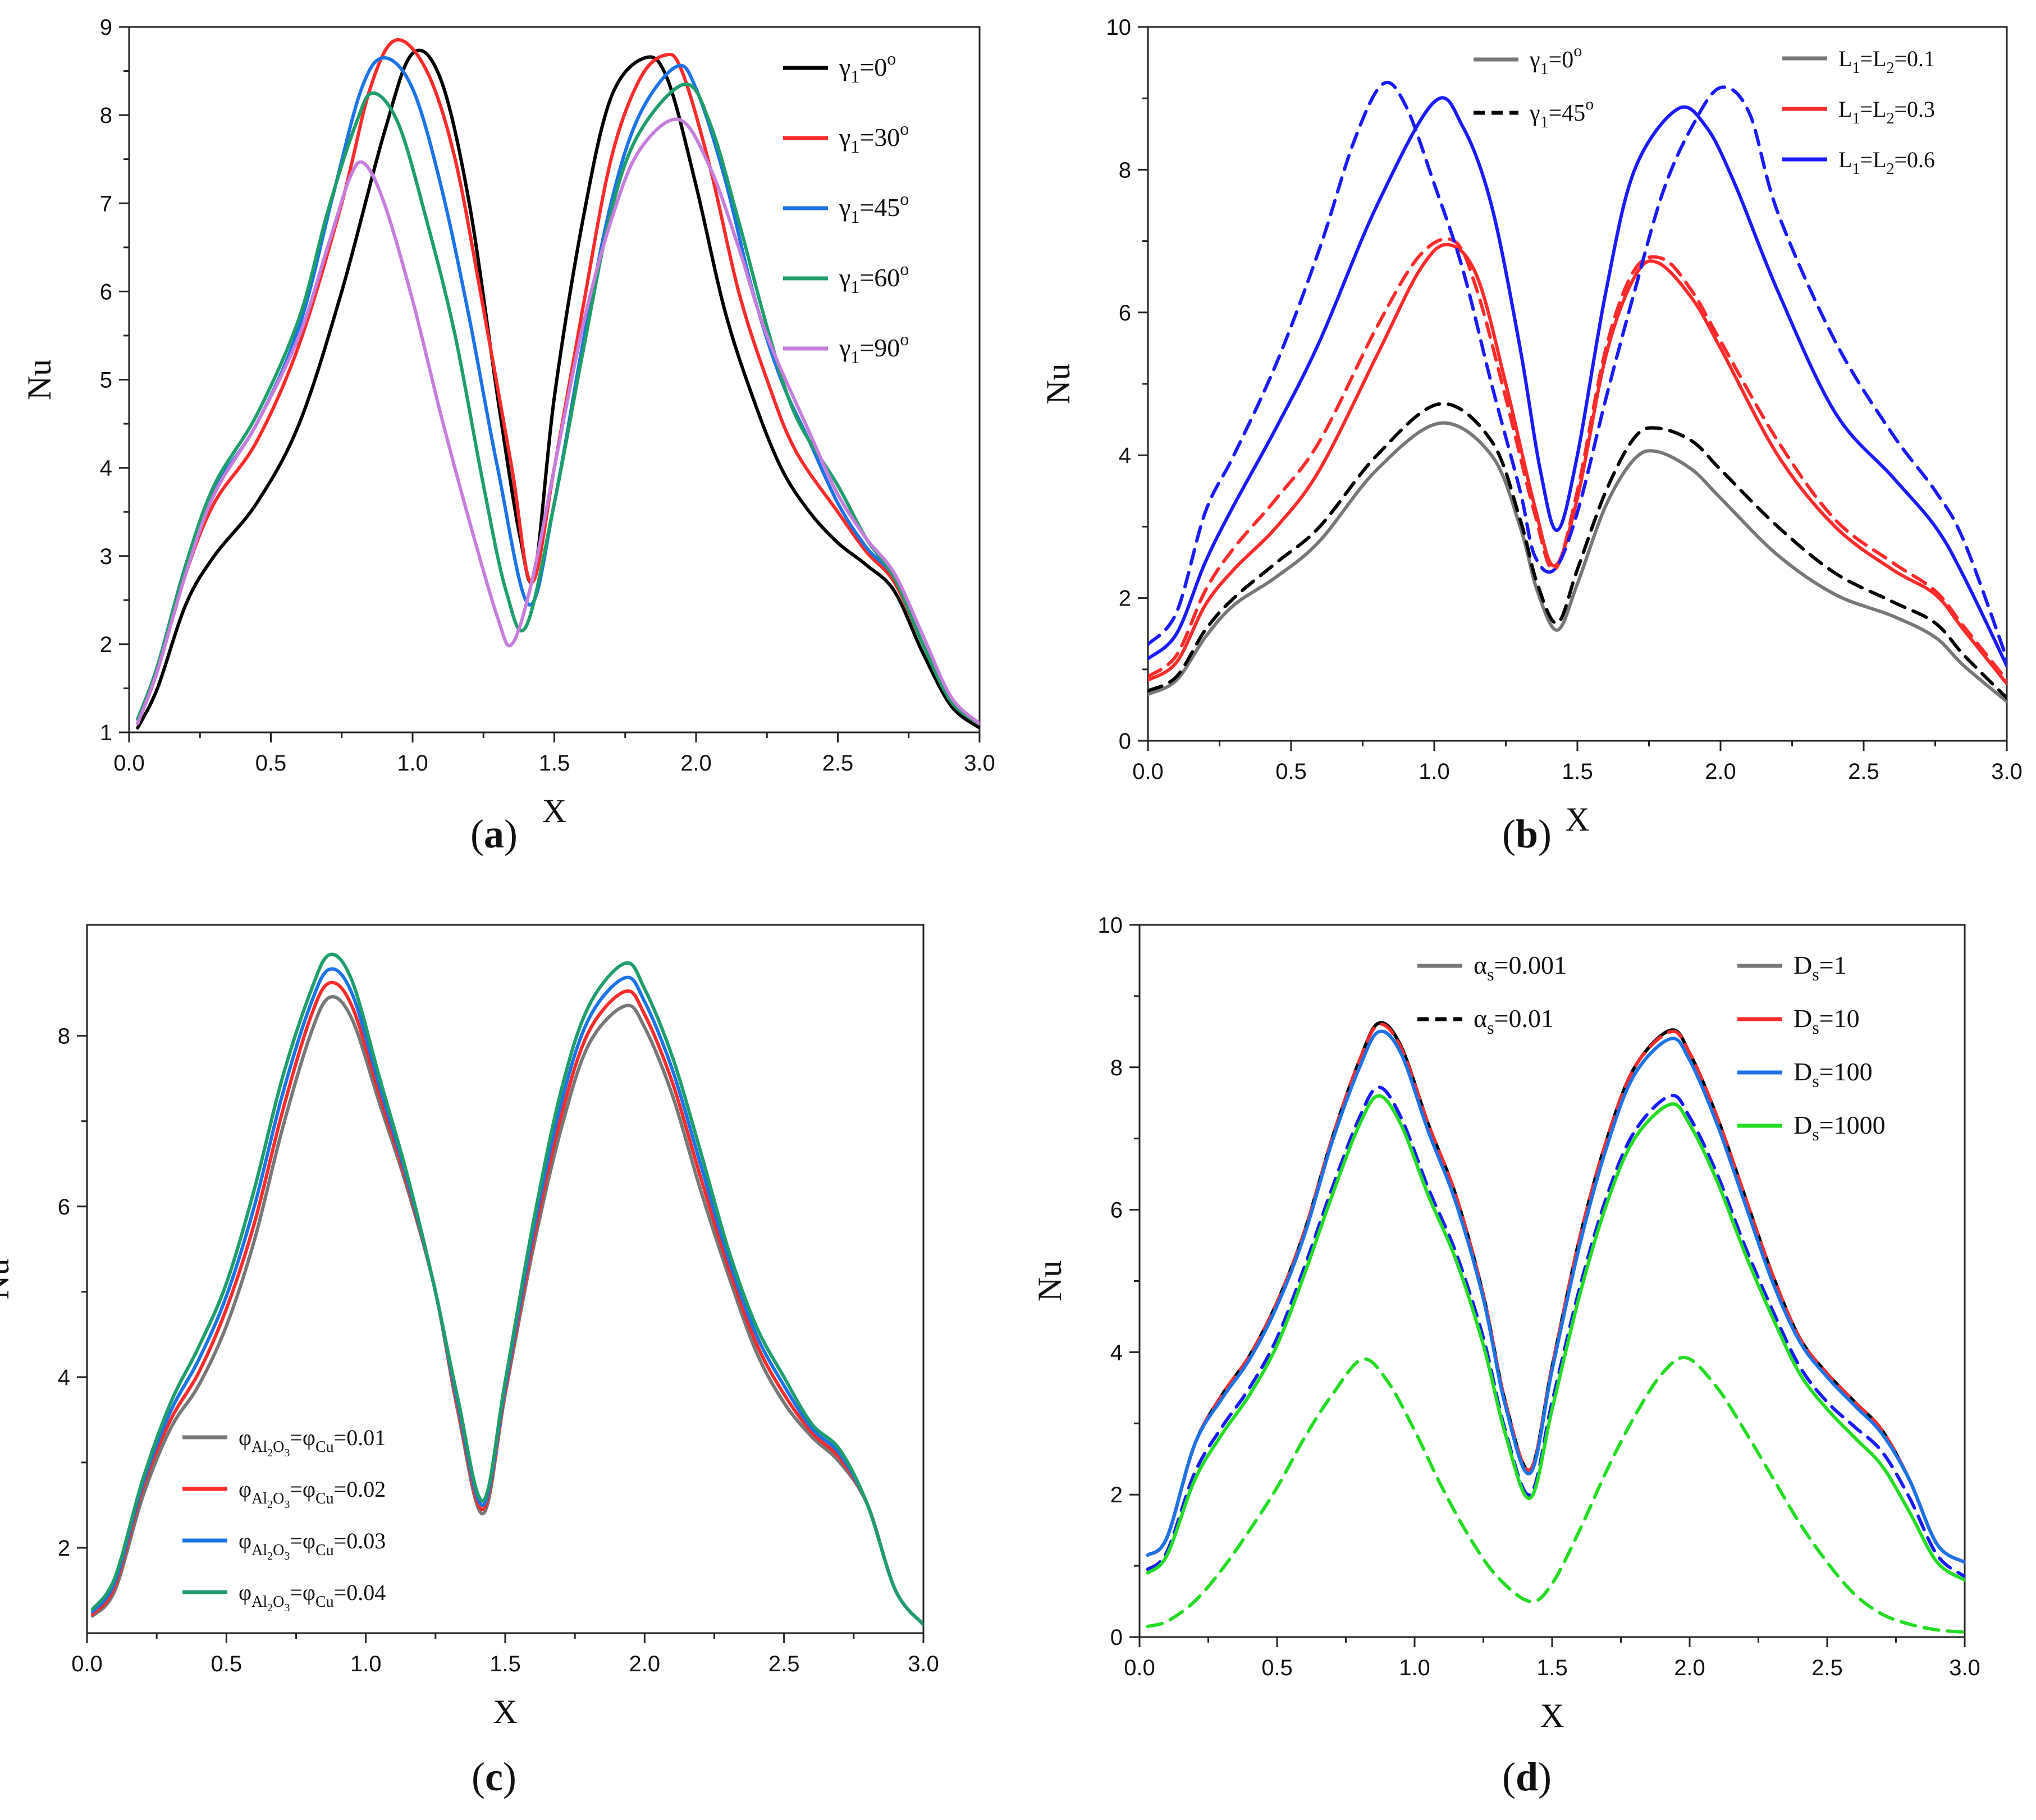 The height and width of the screenshot is (1820, 2036). Describe the element at coordinates (1964, 1668) in the screenshot. I see `x-tick-label-d-6: 3.0` at that location.